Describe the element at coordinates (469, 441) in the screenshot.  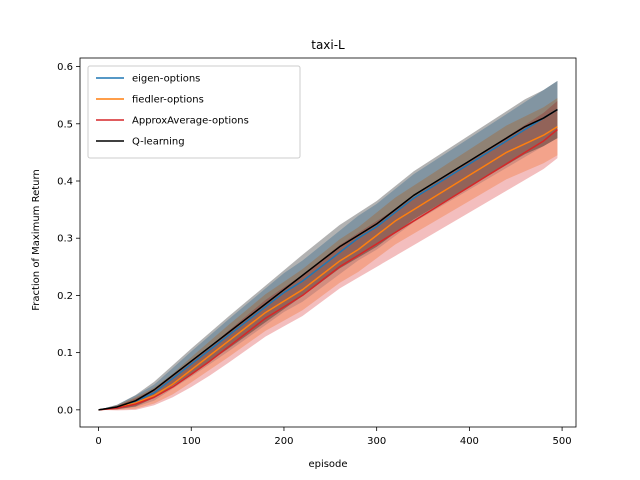
I see `x-tick-label: 400` at that location.